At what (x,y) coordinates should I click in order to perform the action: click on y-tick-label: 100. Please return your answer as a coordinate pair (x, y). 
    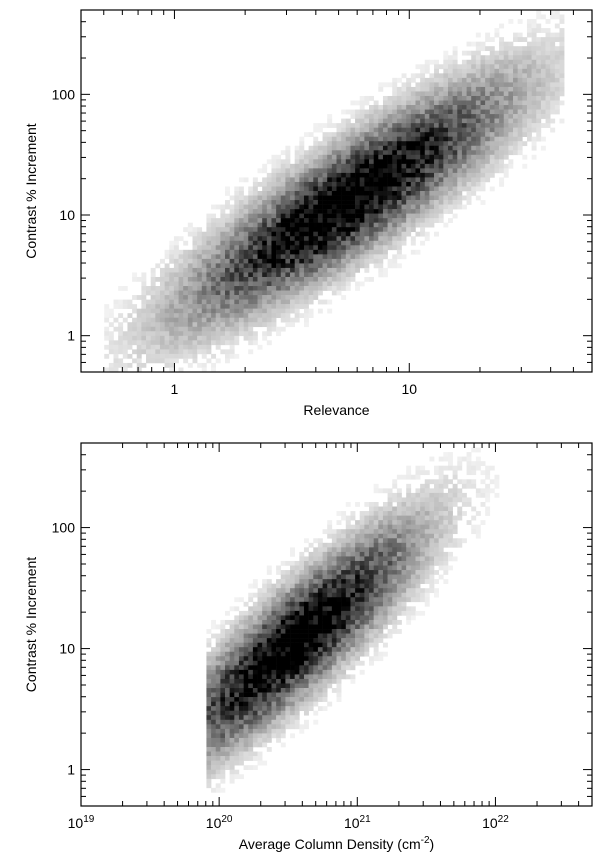
    Looking at the image, I should click on (64, 94).